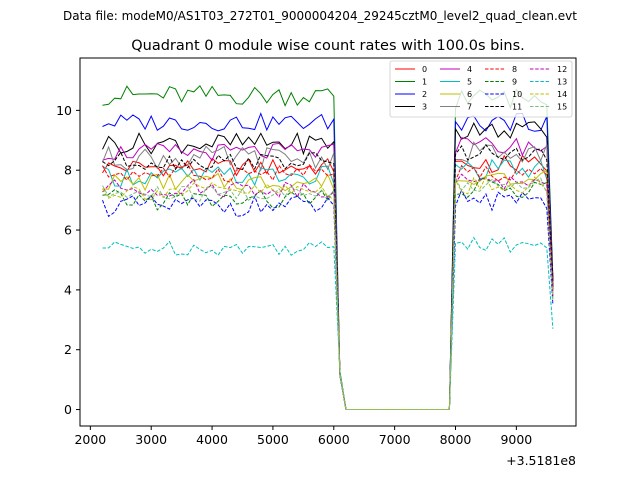 This screenshot has height=480, width=640. I want to click on x-tick-label: 8000, so click(456, 439).